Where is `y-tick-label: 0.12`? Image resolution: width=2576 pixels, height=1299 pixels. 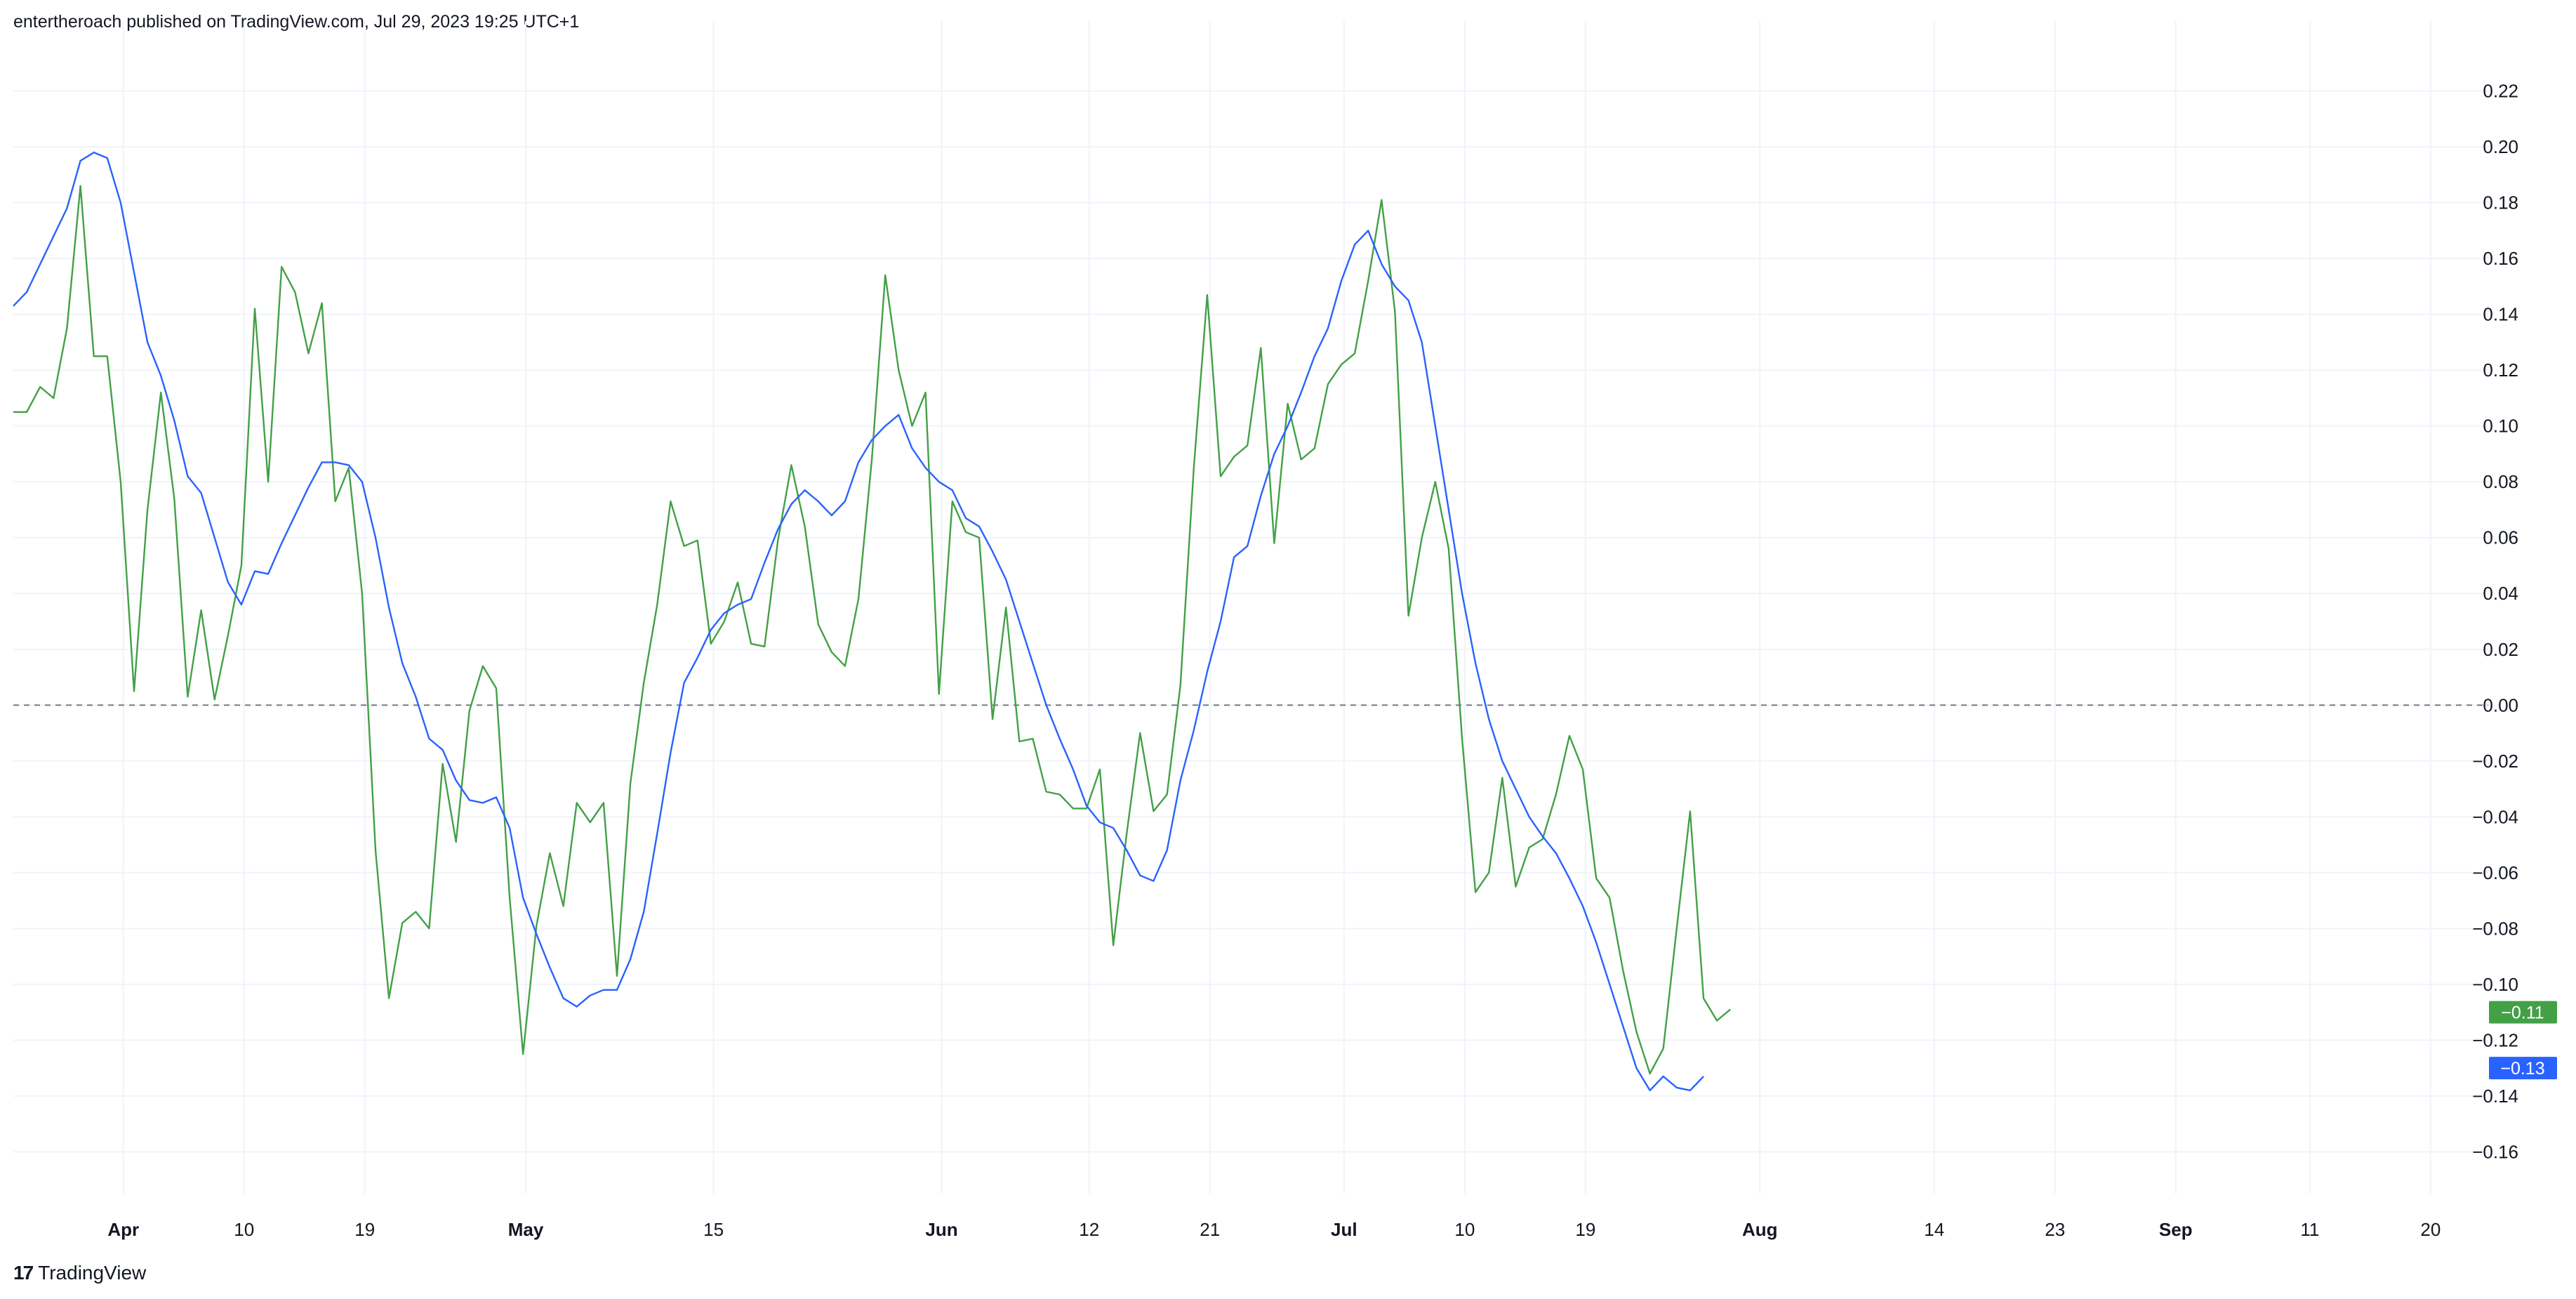 y-tick-label: 0.12 is located at coordinates (2501, 370).